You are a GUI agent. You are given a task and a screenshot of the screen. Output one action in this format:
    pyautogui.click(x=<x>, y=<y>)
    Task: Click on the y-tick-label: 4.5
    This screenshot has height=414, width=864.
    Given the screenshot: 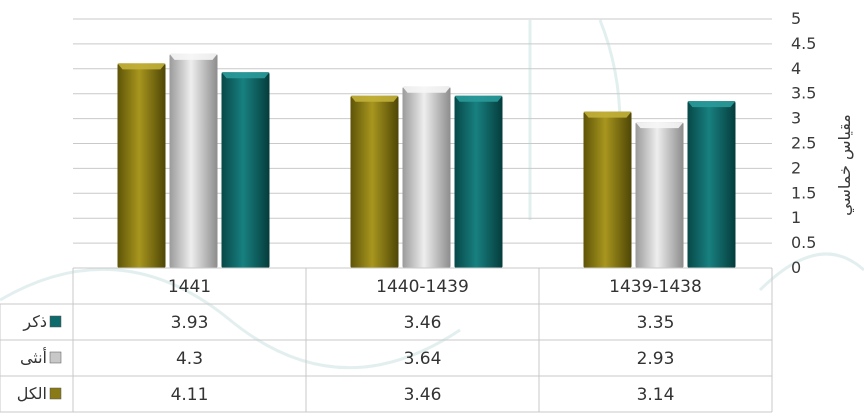 What is the action you would take?
    pyautogui.click(x=803, y=43)
    